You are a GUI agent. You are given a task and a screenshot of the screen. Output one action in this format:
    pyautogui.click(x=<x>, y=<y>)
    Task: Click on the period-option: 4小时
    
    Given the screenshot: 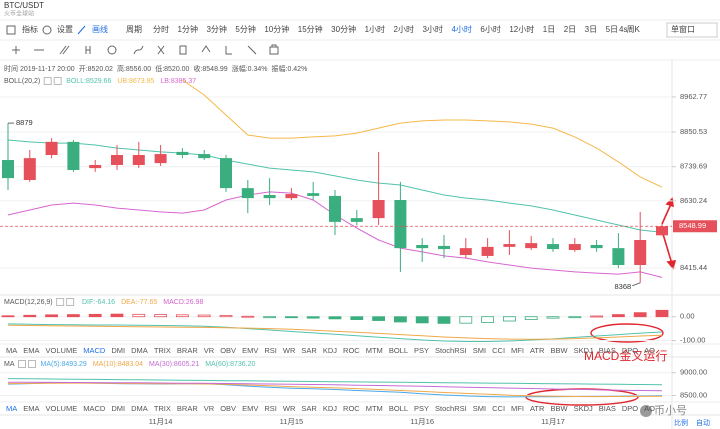 What is the action you would take?
    pyautogui.click(x=461, y=29)
    